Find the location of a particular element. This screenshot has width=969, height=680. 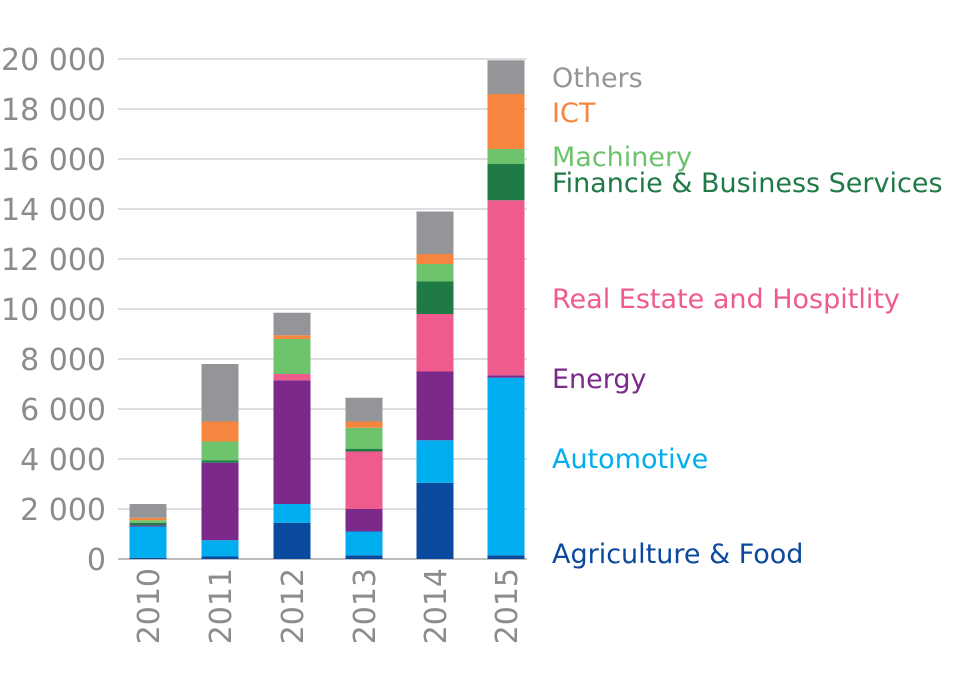

y-tick-label: 6 000 is located at coordinates (63, 410).